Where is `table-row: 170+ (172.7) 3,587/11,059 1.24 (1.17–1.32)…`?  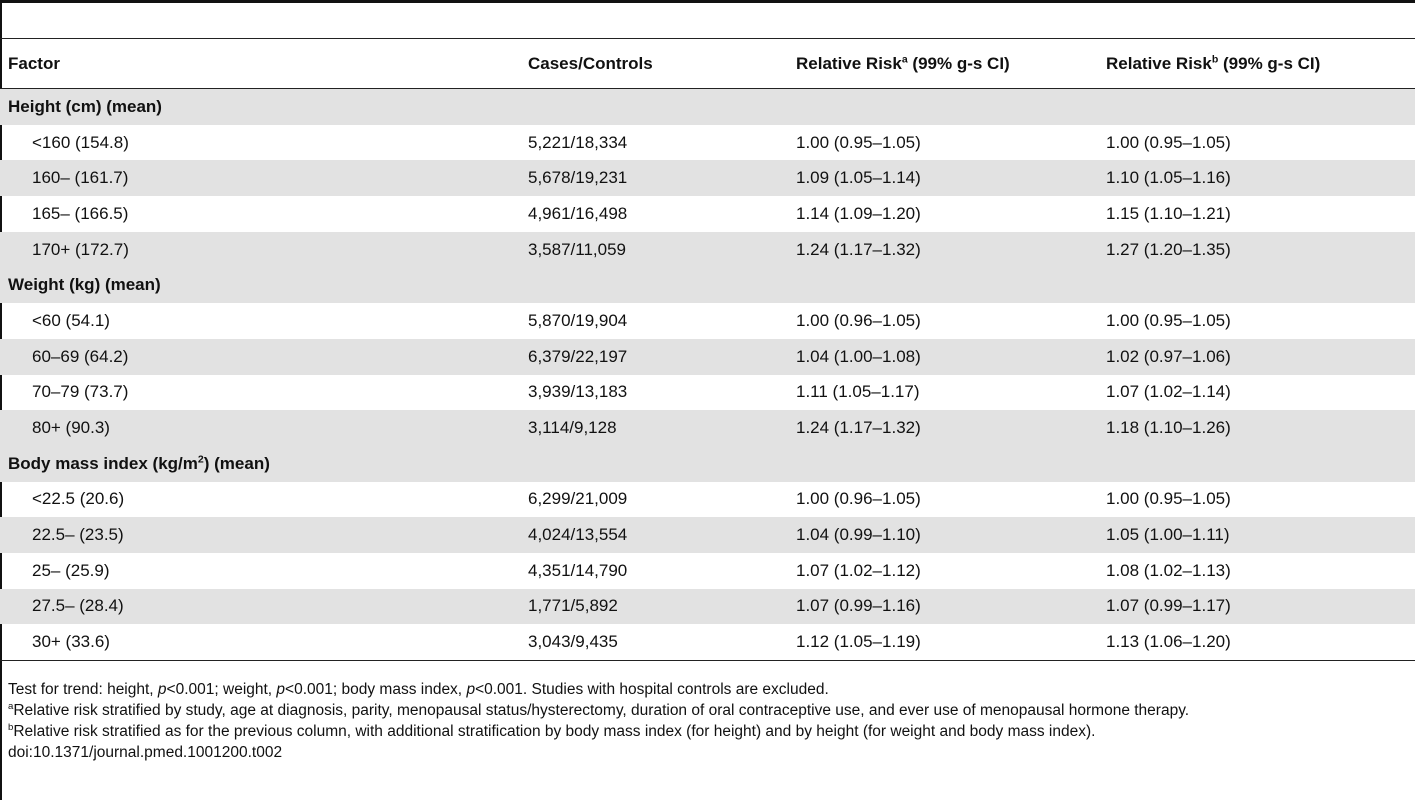 table-row: 170+ (172.7) 3,587/11,059 1.24 (1.17–1.32)… is located at coordinates (707, 249).